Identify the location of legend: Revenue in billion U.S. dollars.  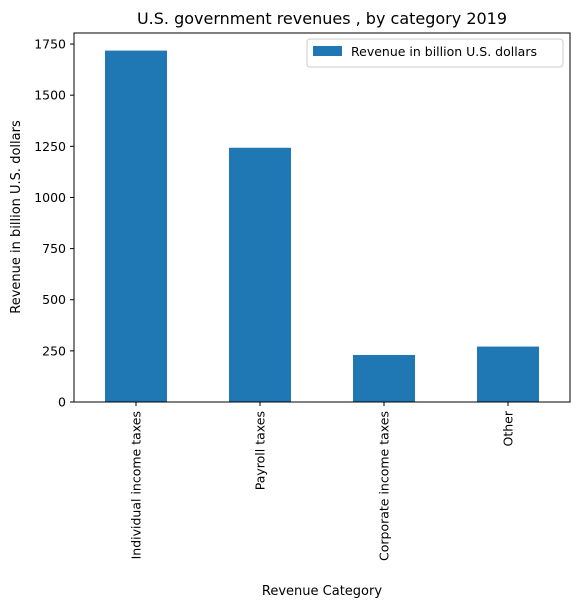
(435, 53).